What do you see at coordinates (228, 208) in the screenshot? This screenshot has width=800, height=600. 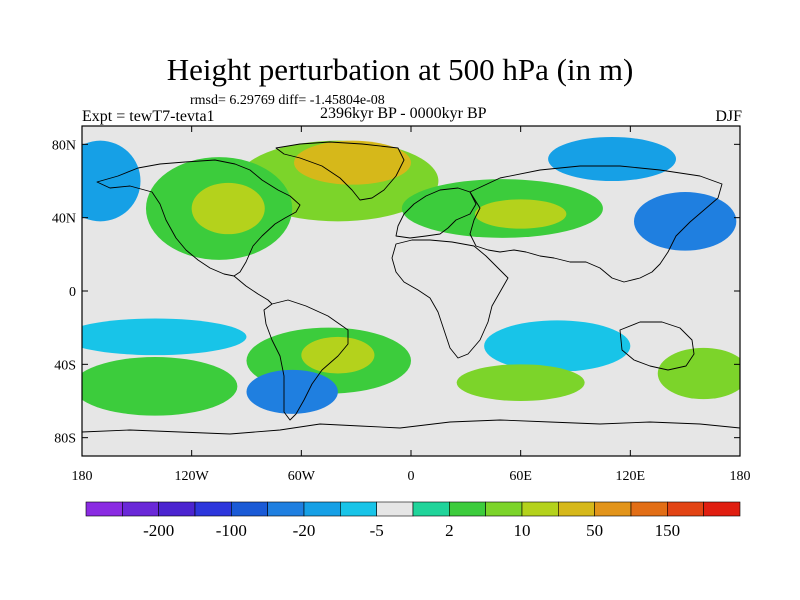 I see `anomaly-north-america` at bounding box center [228, 208].